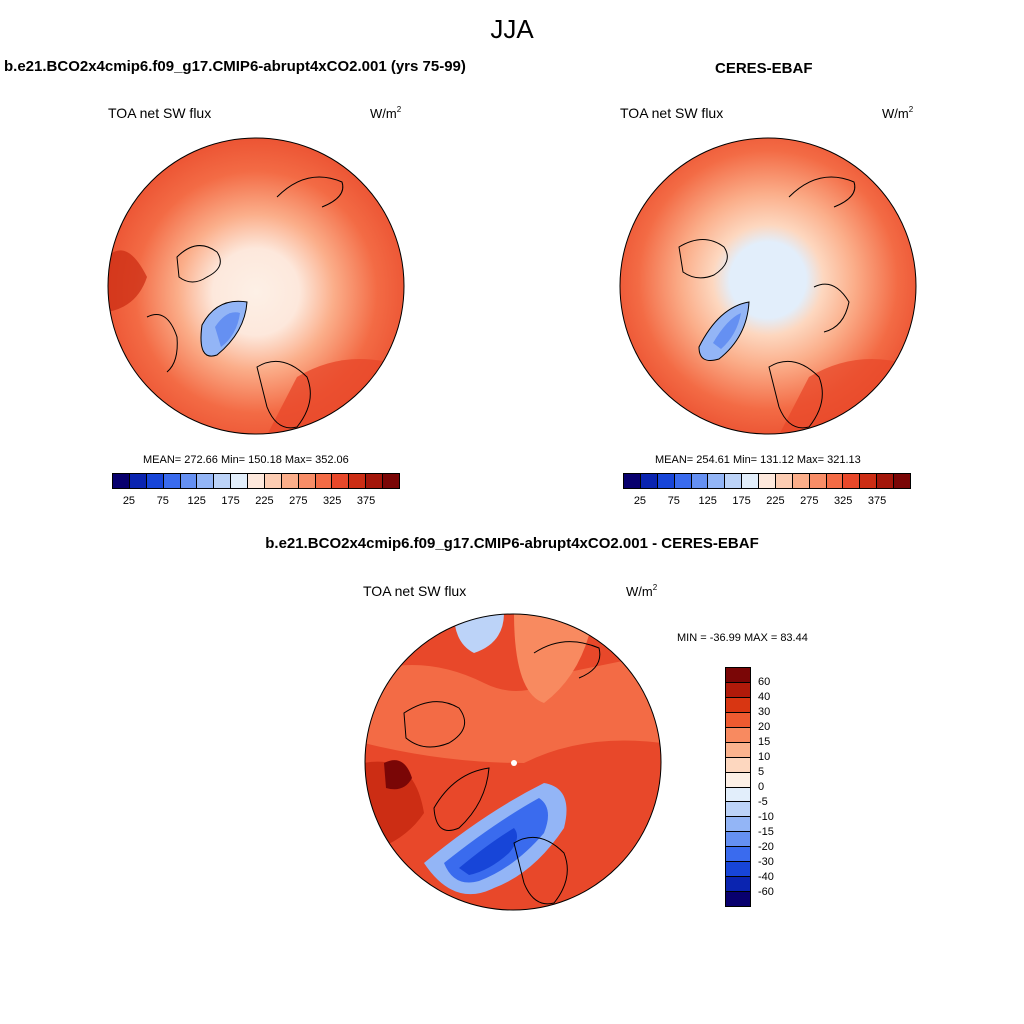  Describe the element at coordinates (766, 892) in the screenshot. I see `colorbar-tick-label: -60` at that location.